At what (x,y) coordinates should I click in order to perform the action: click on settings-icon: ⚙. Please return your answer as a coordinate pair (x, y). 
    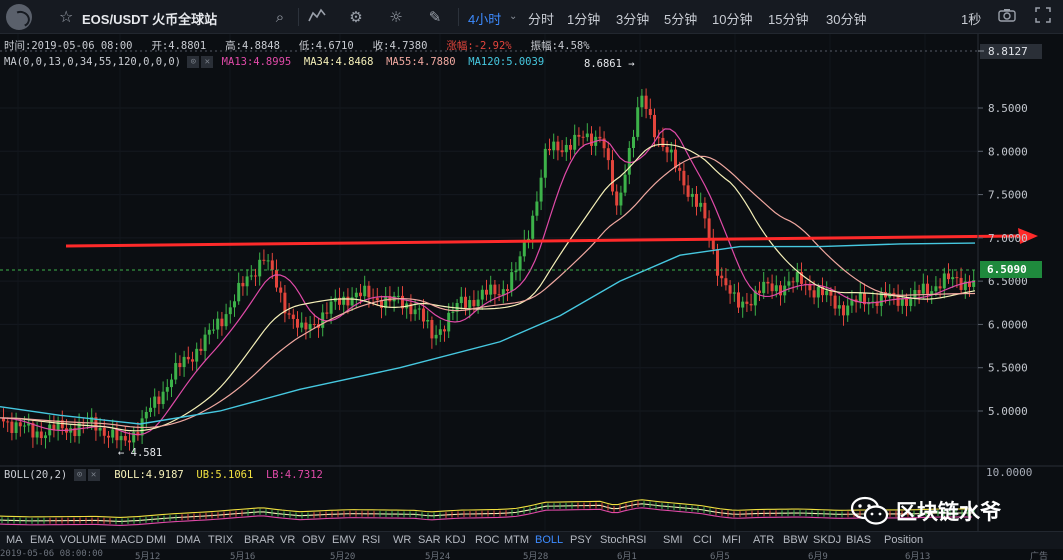
    Looking at the image, I should click on (356, 17).